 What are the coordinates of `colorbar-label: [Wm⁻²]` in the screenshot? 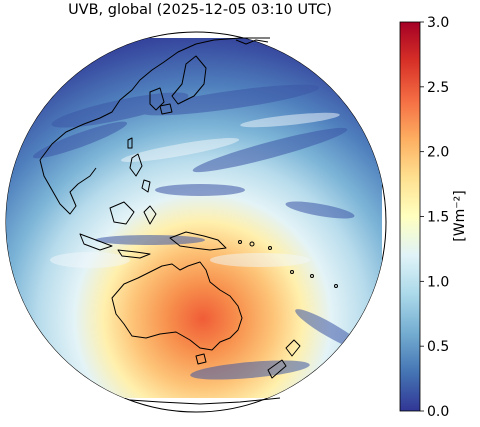 It's located at (460, 216).